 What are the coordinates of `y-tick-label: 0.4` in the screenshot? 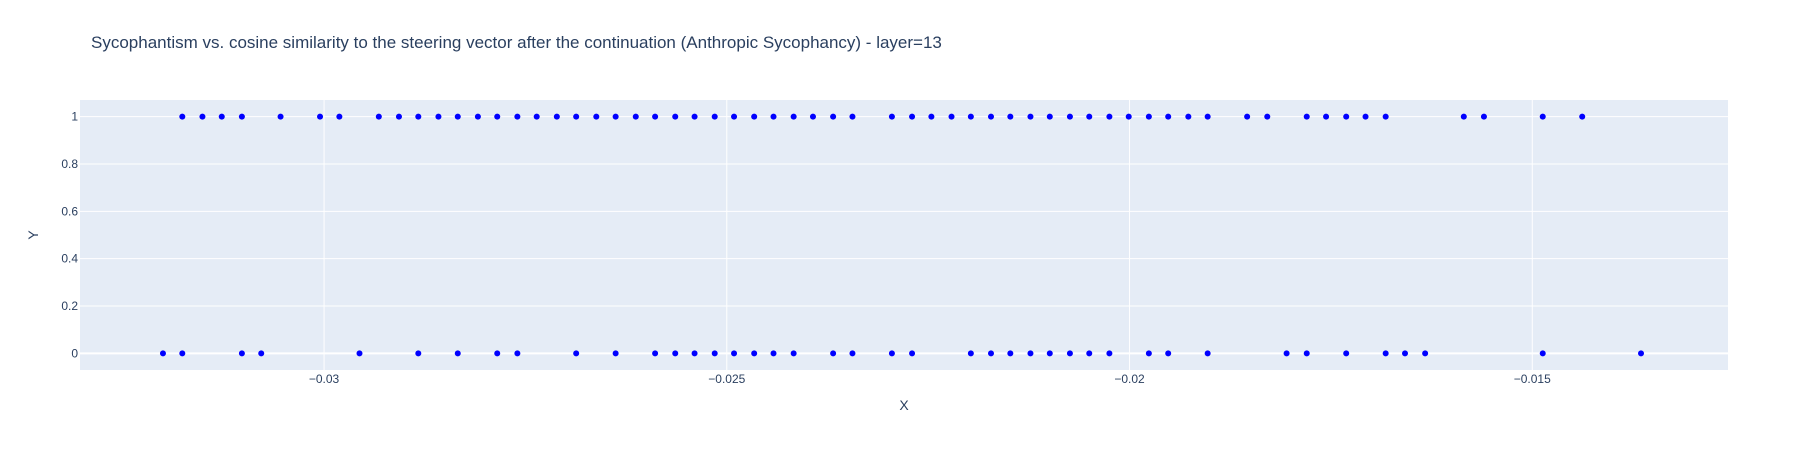 It's located at (69, 259).